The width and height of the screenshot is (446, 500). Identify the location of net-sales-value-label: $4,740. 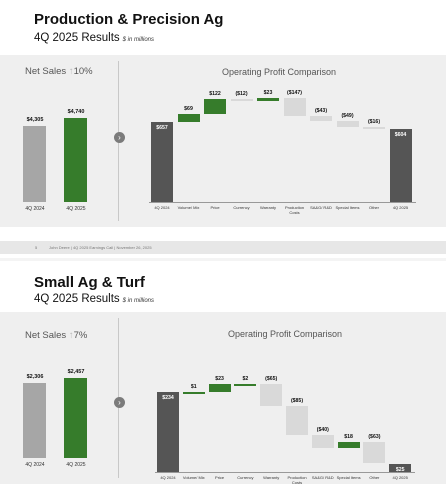
(76, 112).